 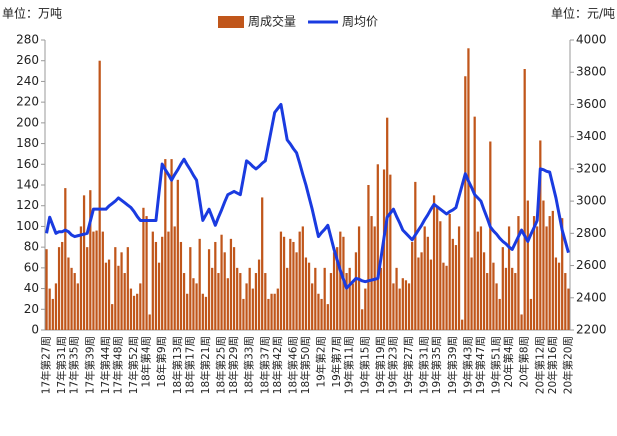 I want to click on y-tick-label: 240, so click(x=27, y=81).